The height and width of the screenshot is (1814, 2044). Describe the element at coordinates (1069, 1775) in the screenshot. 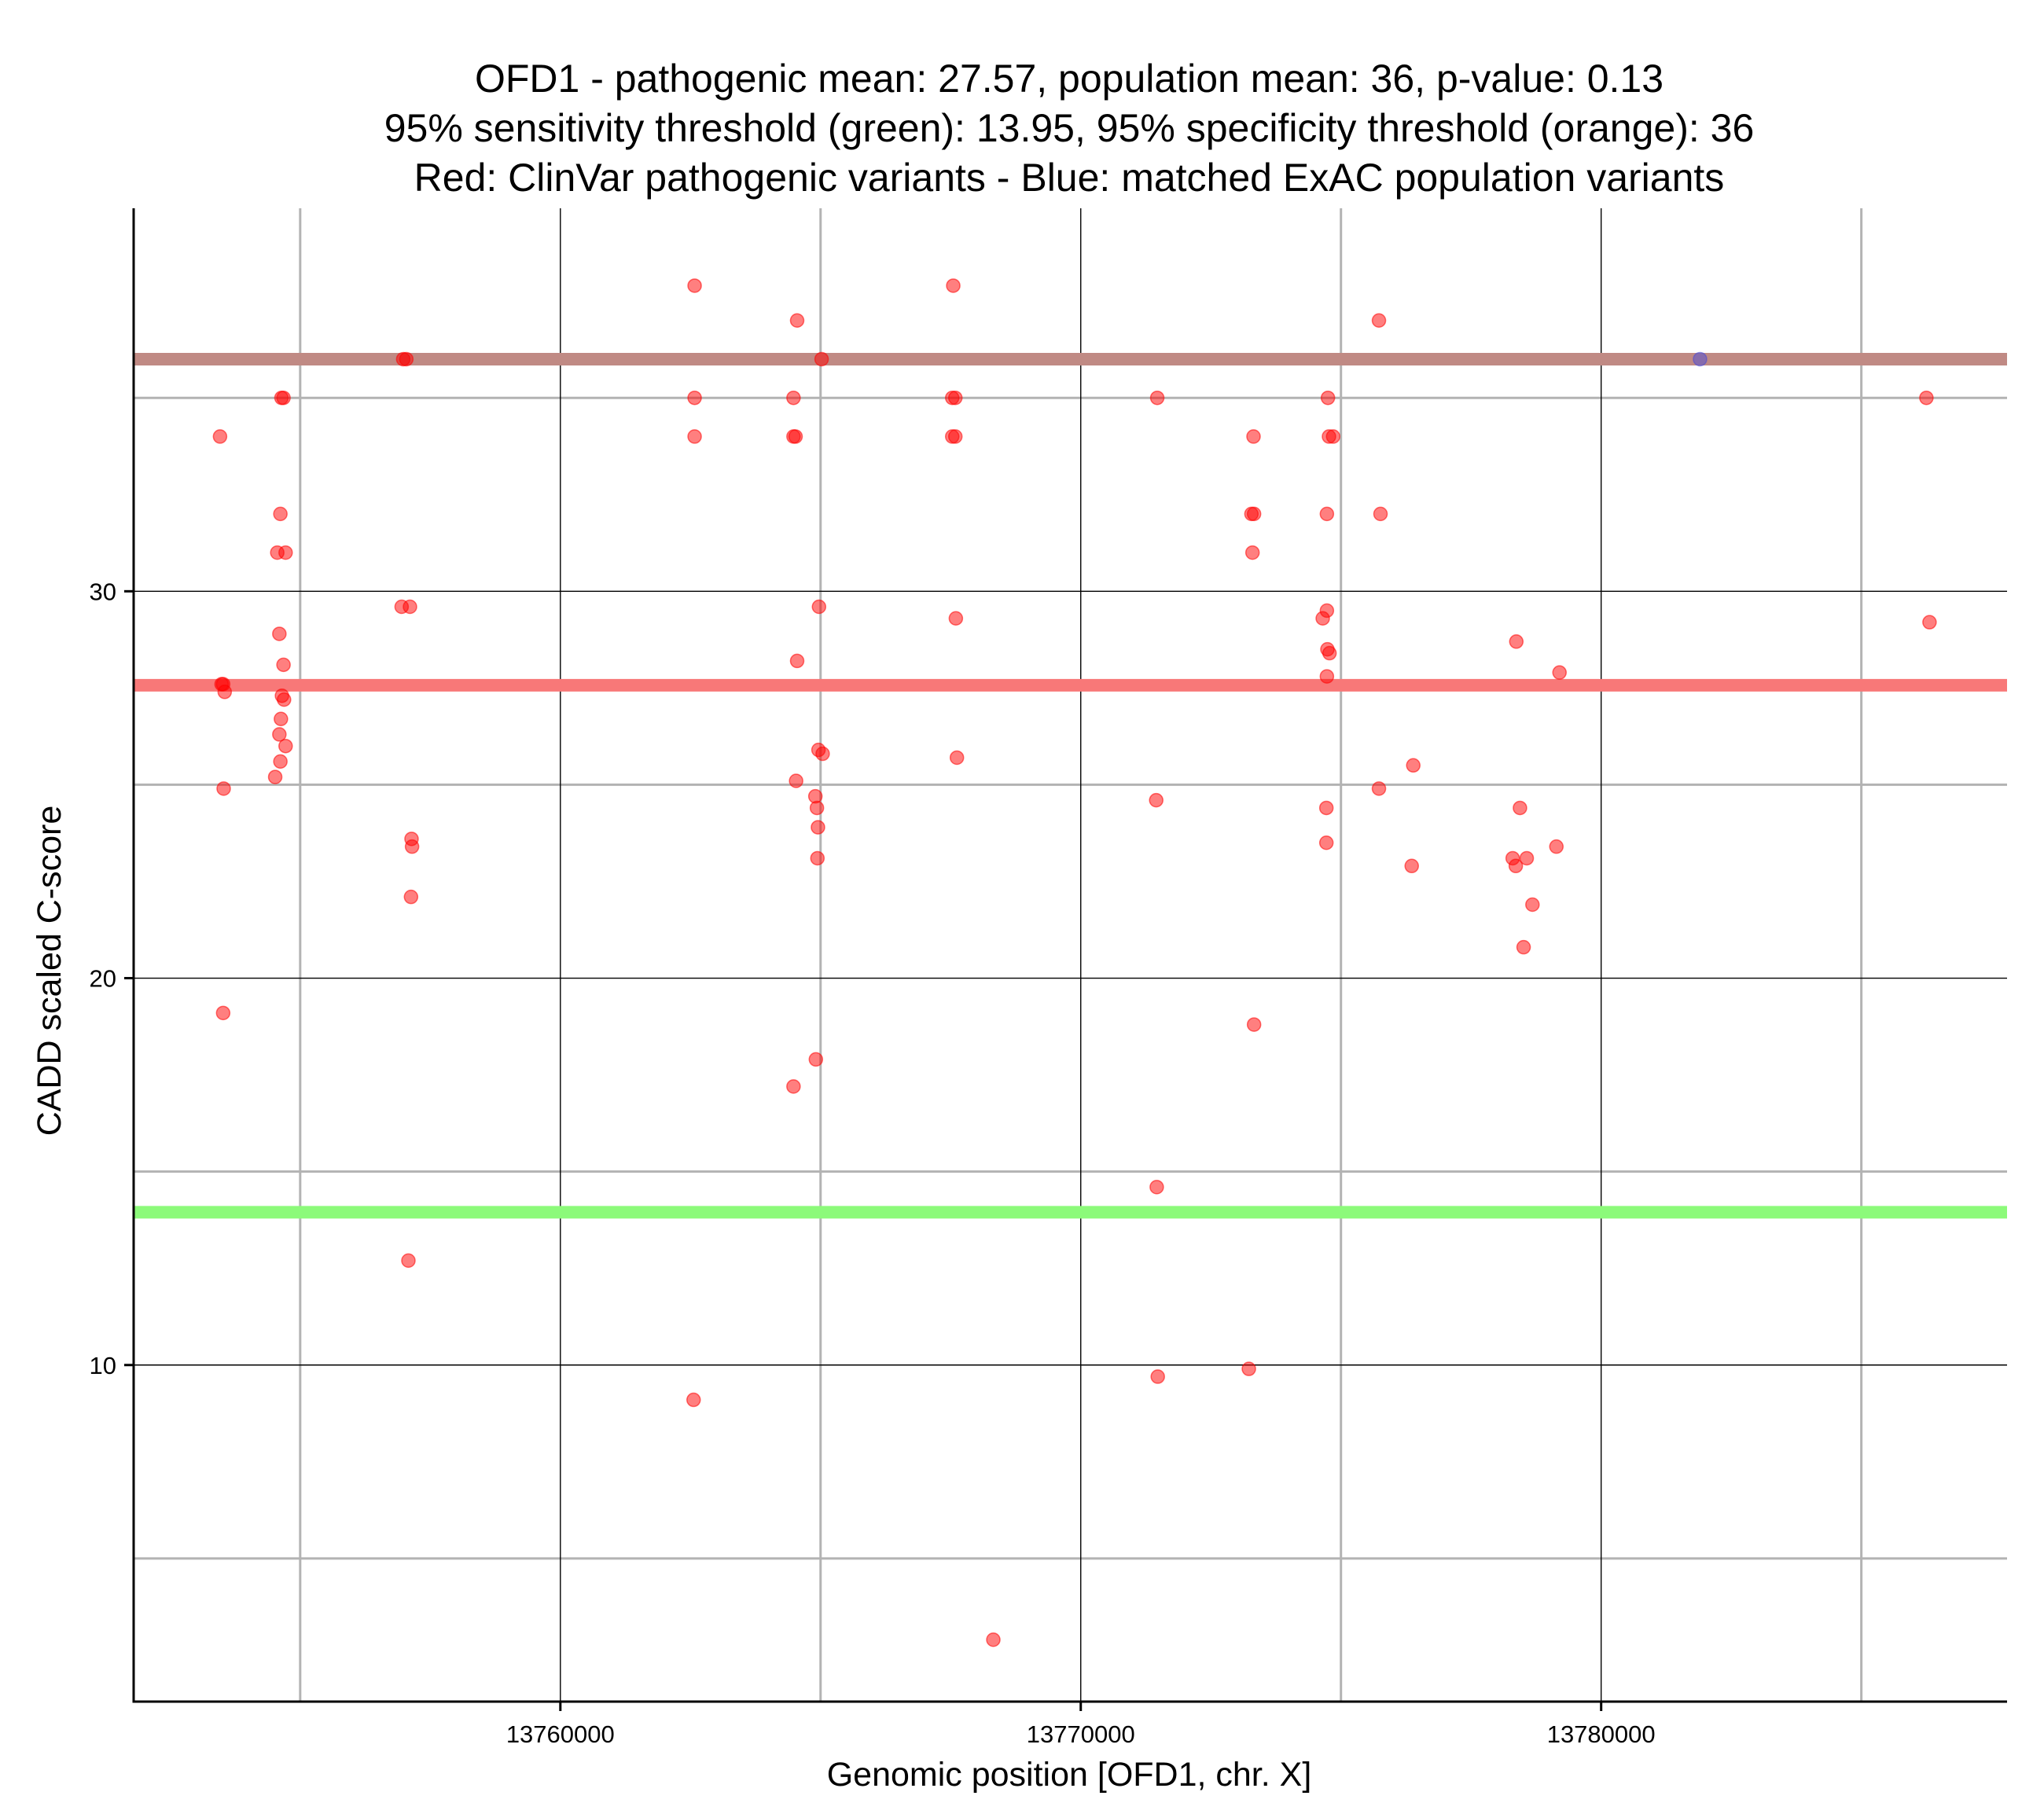

I see `x-axis-title: Genomic position [OFD1, chr. X]` at that location.